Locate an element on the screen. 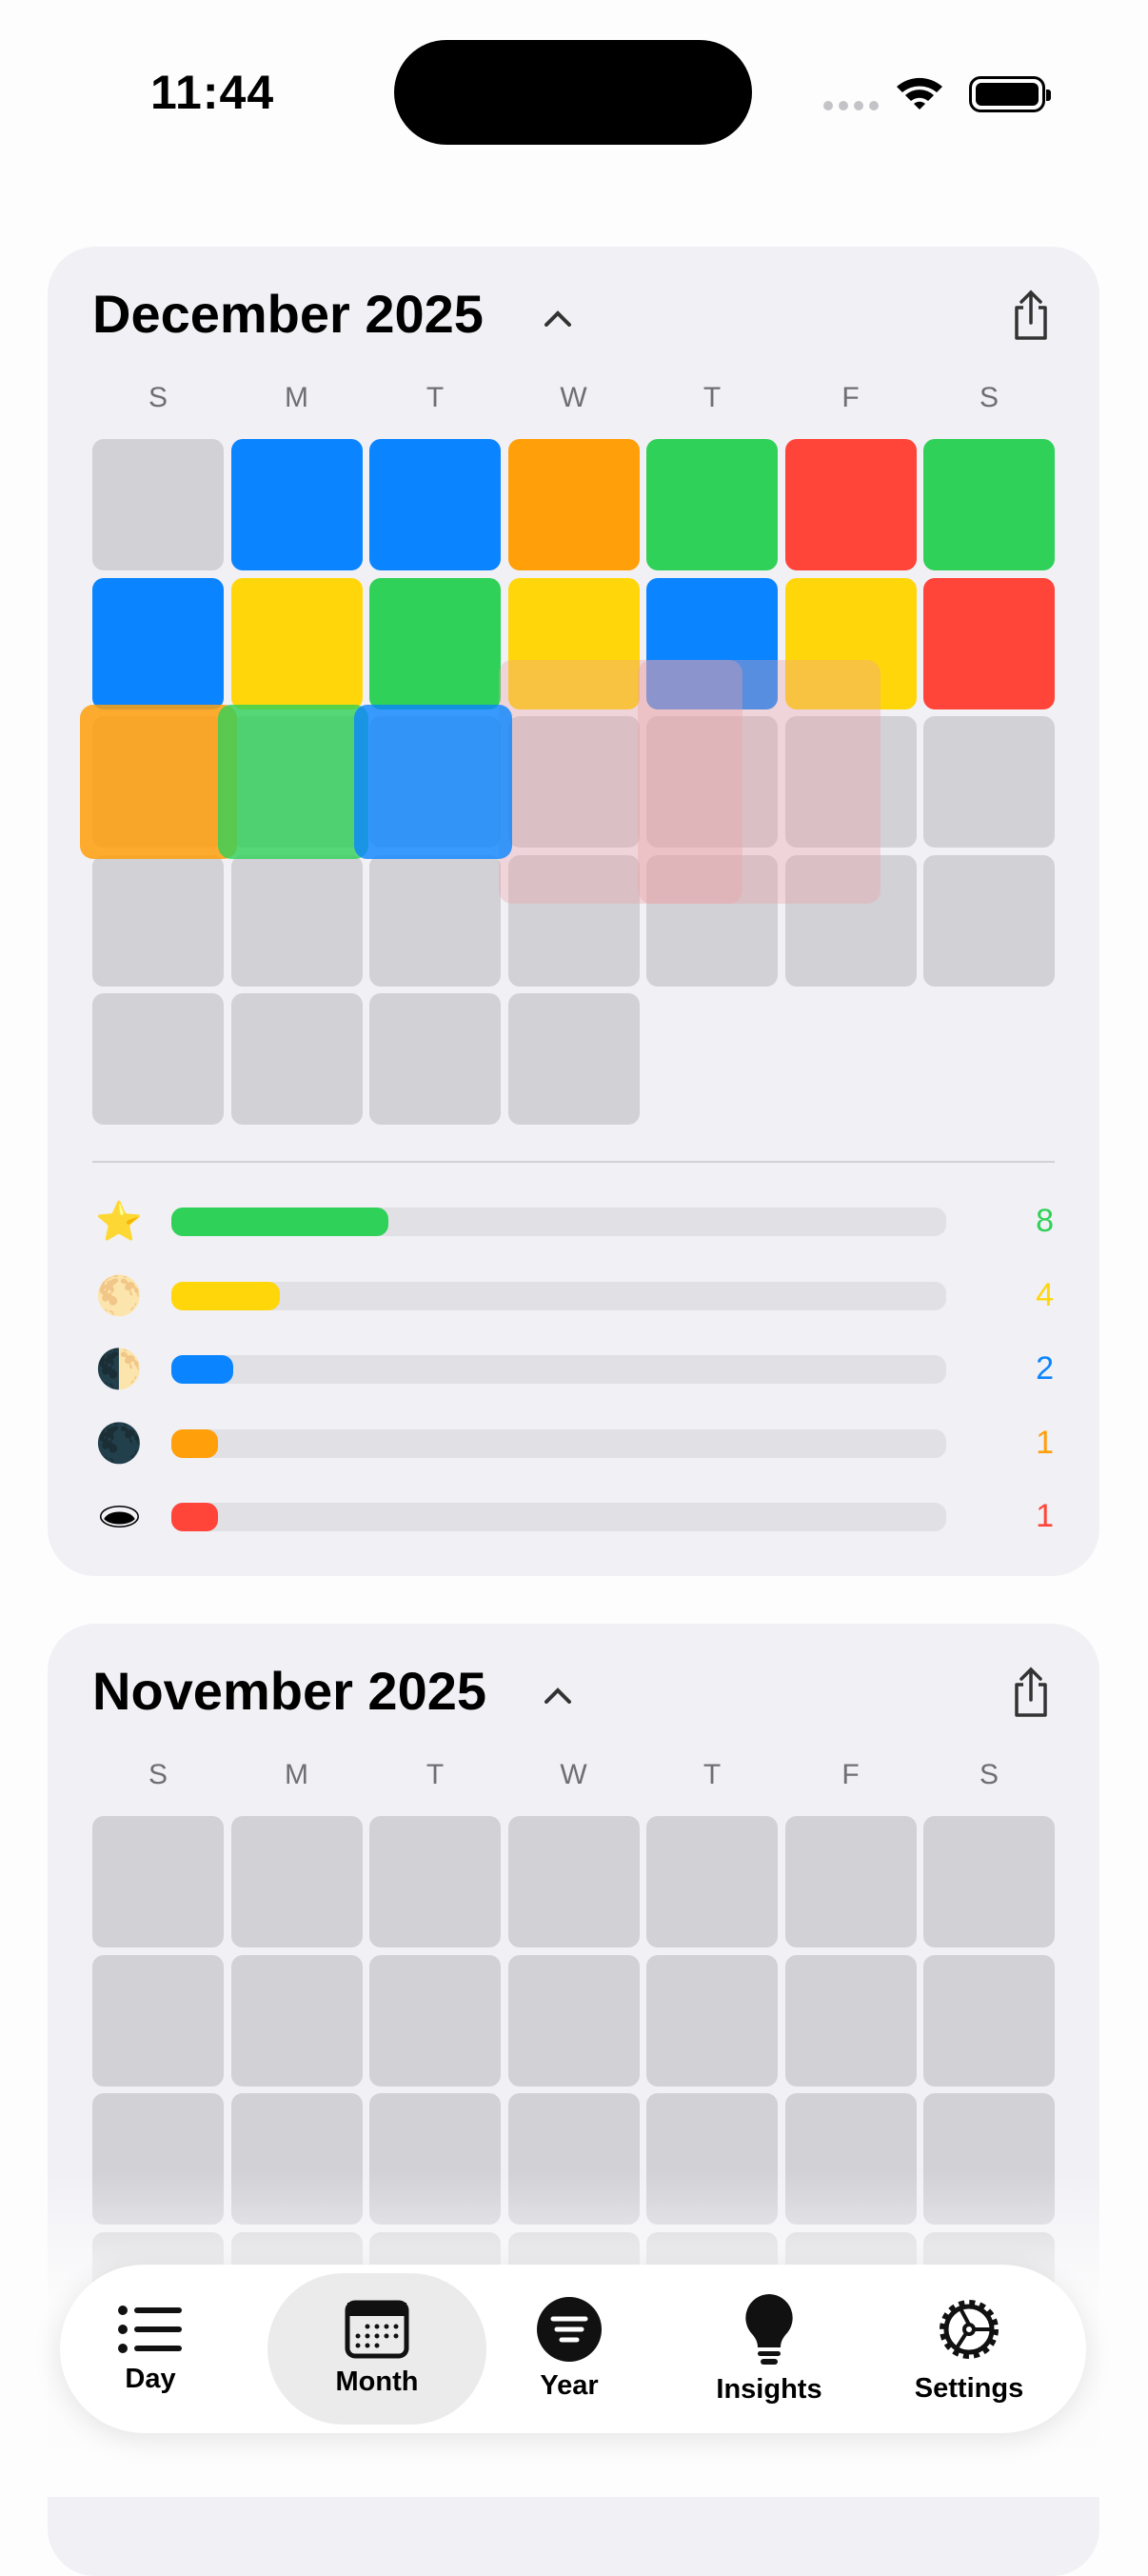 The height and width of the screenshot is (2576, 1148). tab-bar: Day Month Year Insights Settings is located at coordinates (573, 2349).